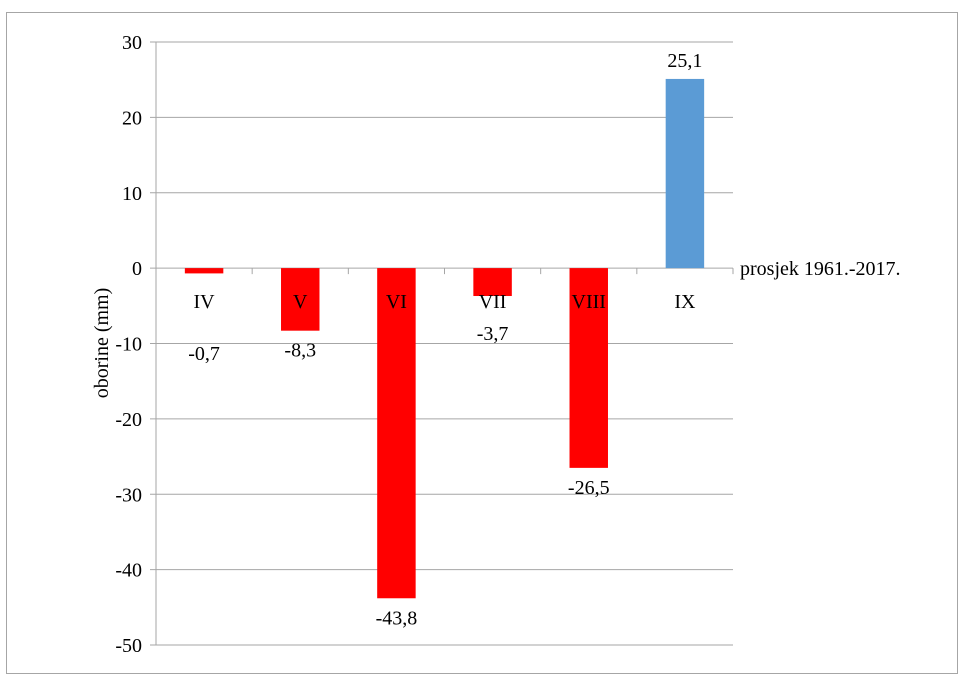 This screenshot has width=967, height=679. What do you see at coordinates (128, 646) in the screenshot?
I see `y-tick-label: -50` at bounding box center [128, 646].